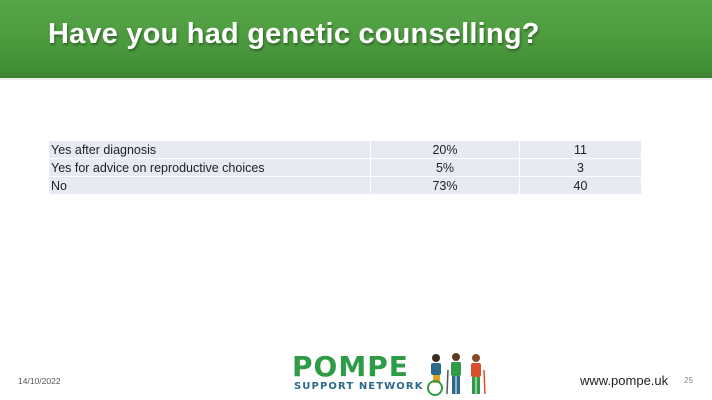  I want to click on row-percent: 20%, so click(445, 149).